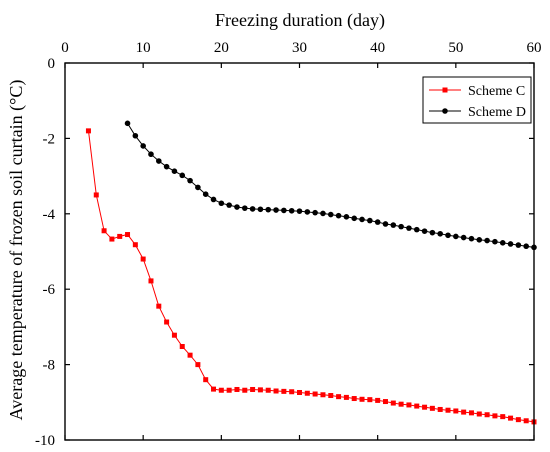  I want to click on x-tick-label: 30, so click(299, 48).